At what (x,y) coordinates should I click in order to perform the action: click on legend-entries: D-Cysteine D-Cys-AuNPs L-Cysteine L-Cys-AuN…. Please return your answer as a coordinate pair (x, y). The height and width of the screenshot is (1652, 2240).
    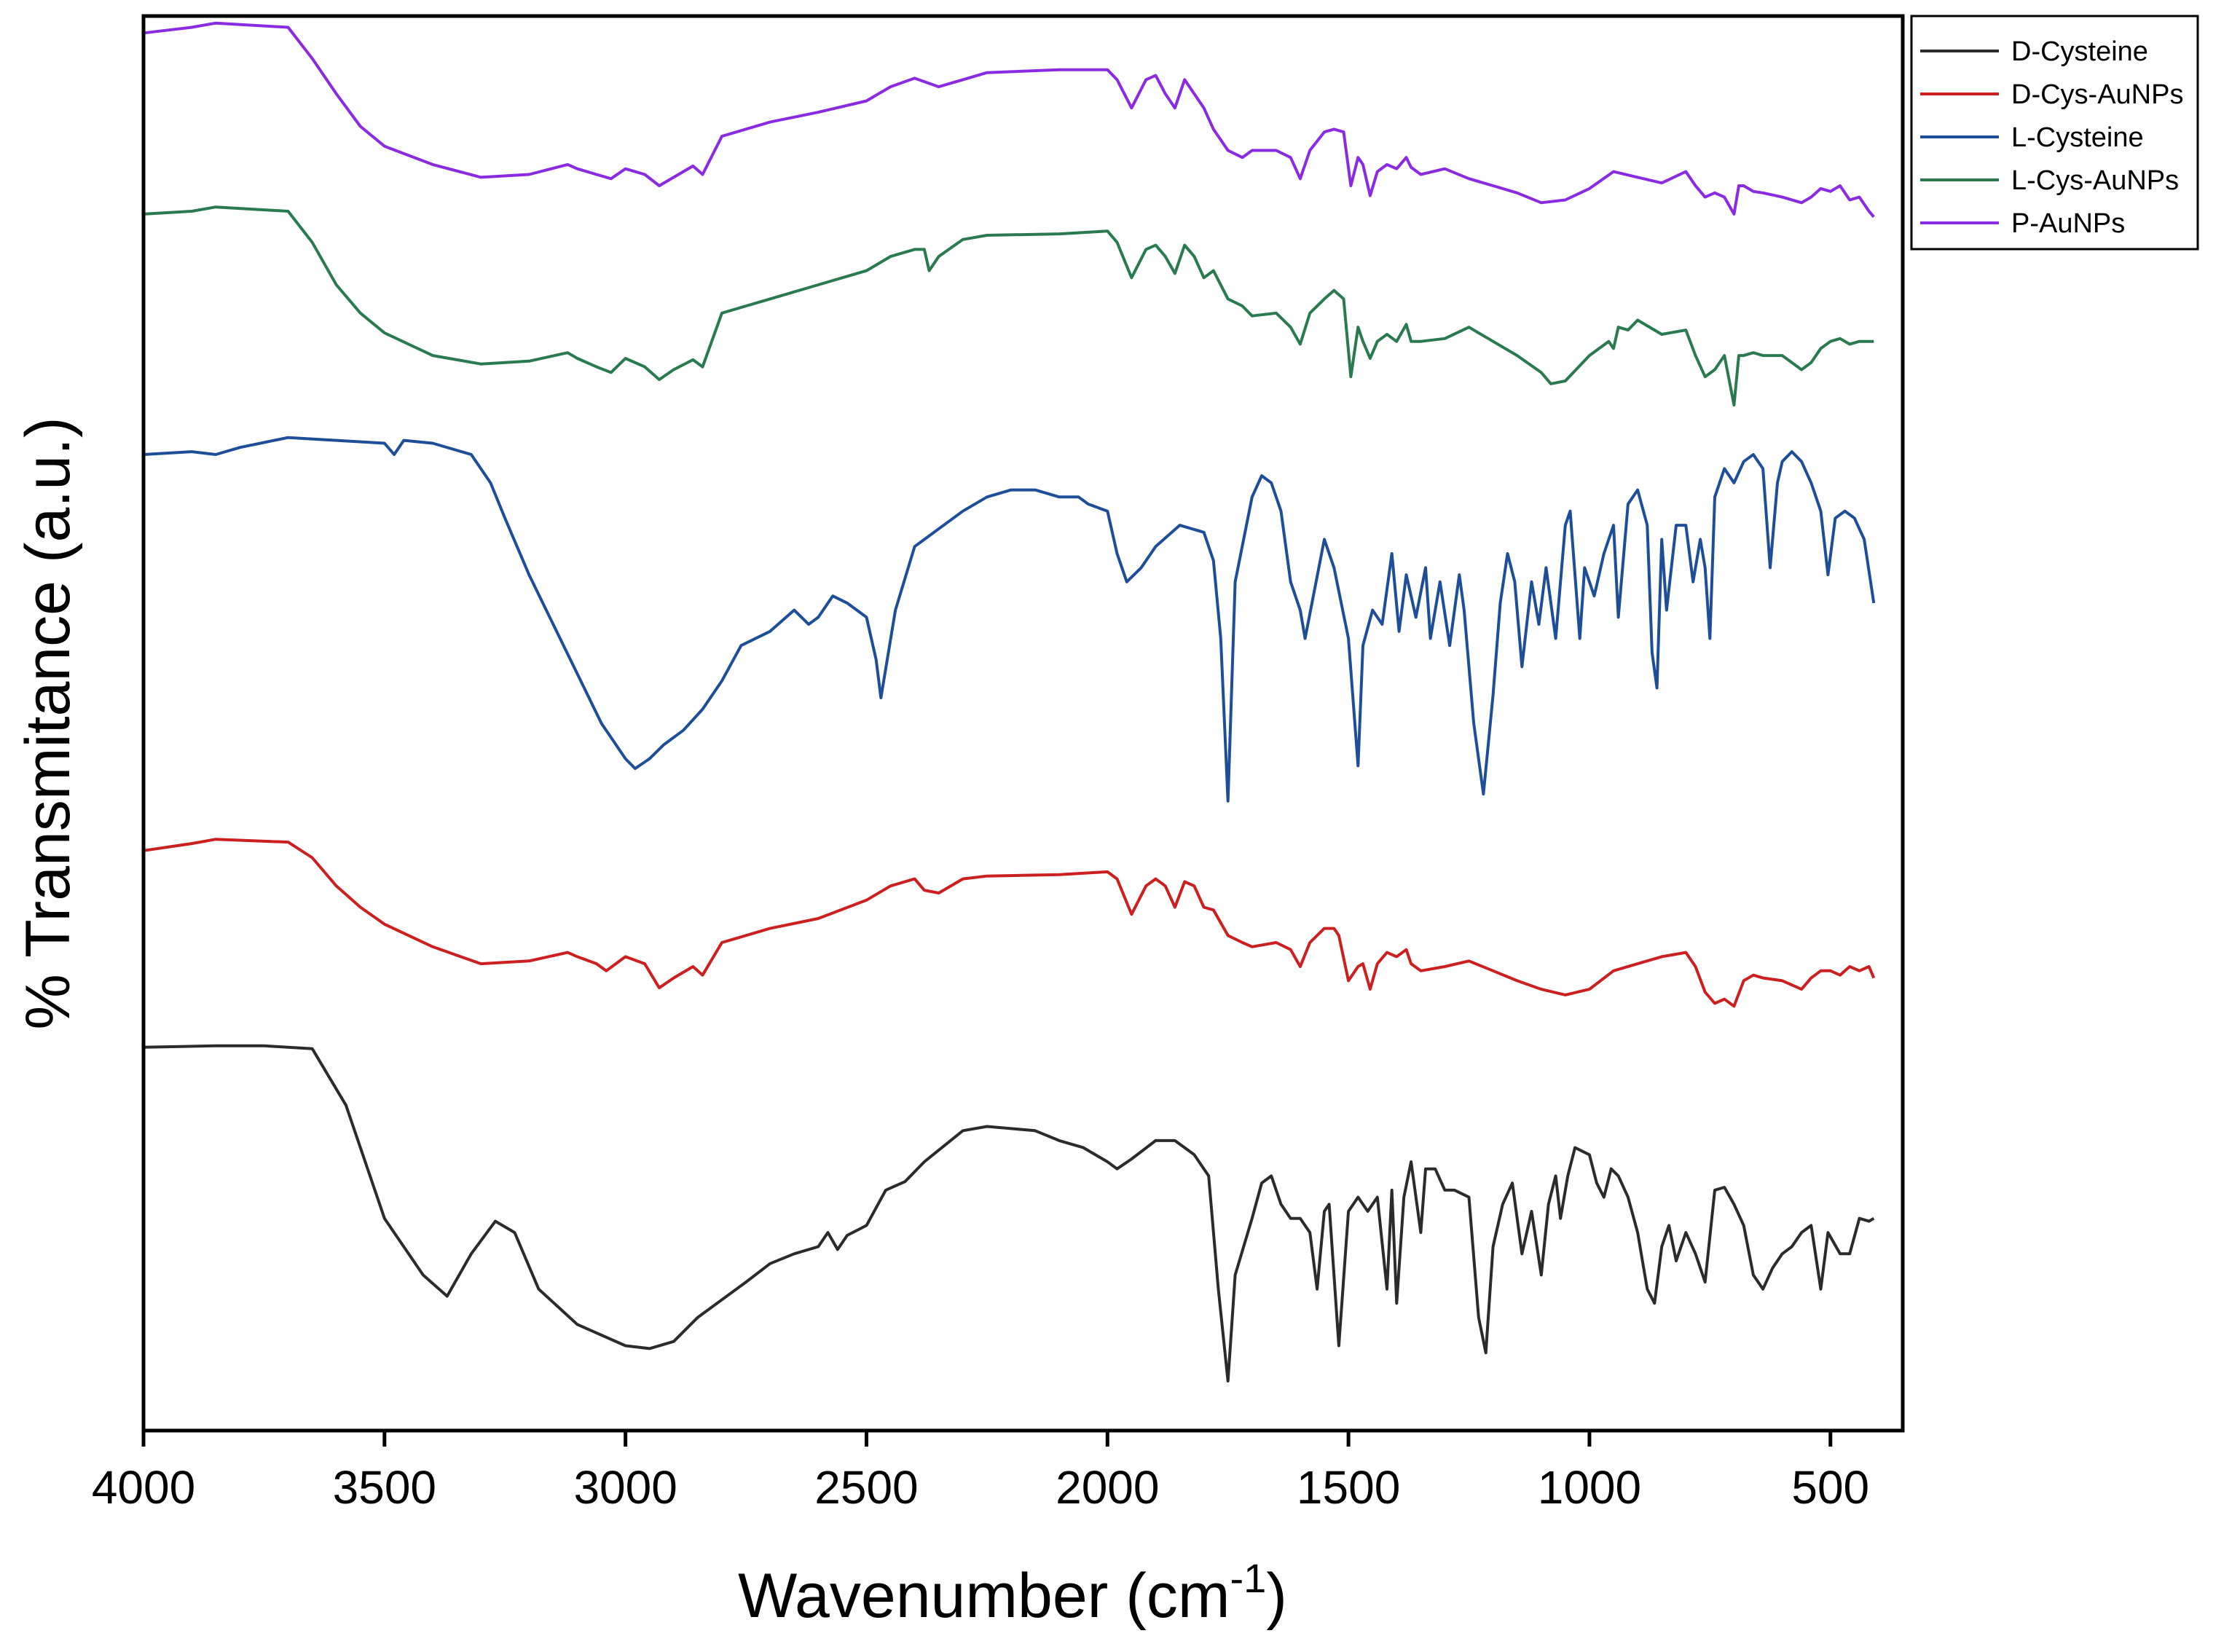
    Looking at the image, I should click on (2052, 137).